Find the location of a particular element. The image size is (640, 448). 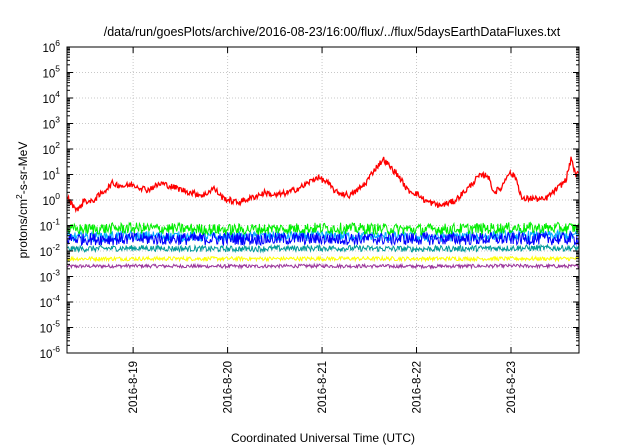

y-tick-exponent: 6 is located at coordinates (57, 43).